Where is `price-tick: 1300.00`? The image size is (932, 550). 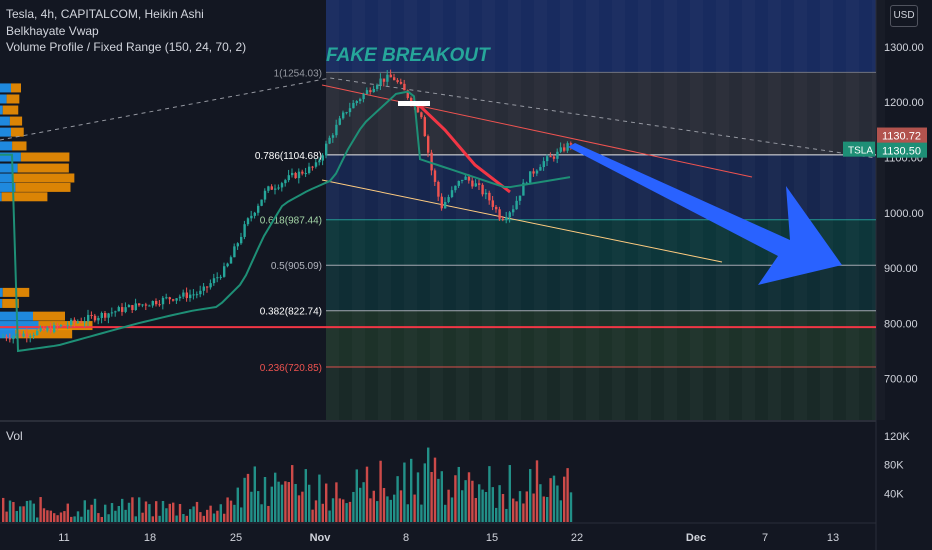 price-tick: 1300.00 is located at coordinates (904, 48).